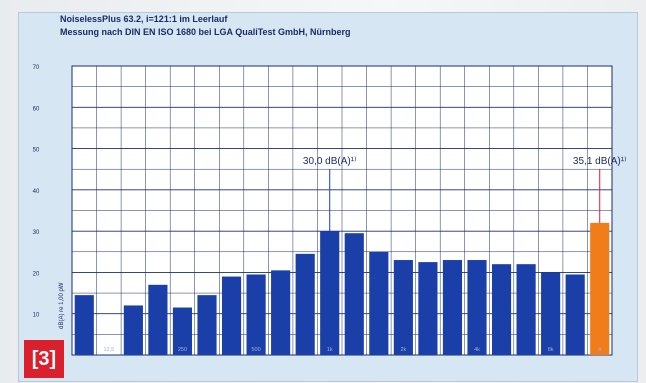  What do you see at coordinates (600, 350) in the screenshot?
I see `x-tick-label: A` at bounding box center [600, 350].